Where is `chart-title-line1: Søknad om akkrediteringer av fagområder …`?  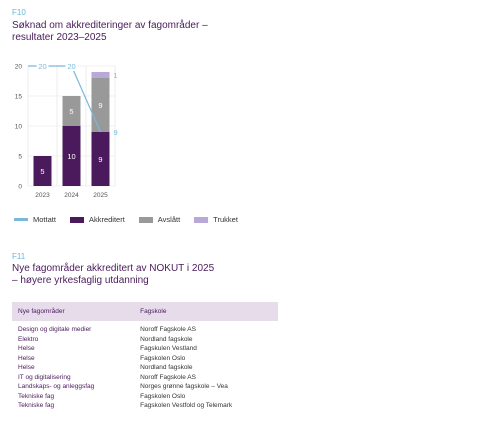 chart-title-line1: Søknad om akkrediteringer av fagområder … is located at coordinates (110, 25).